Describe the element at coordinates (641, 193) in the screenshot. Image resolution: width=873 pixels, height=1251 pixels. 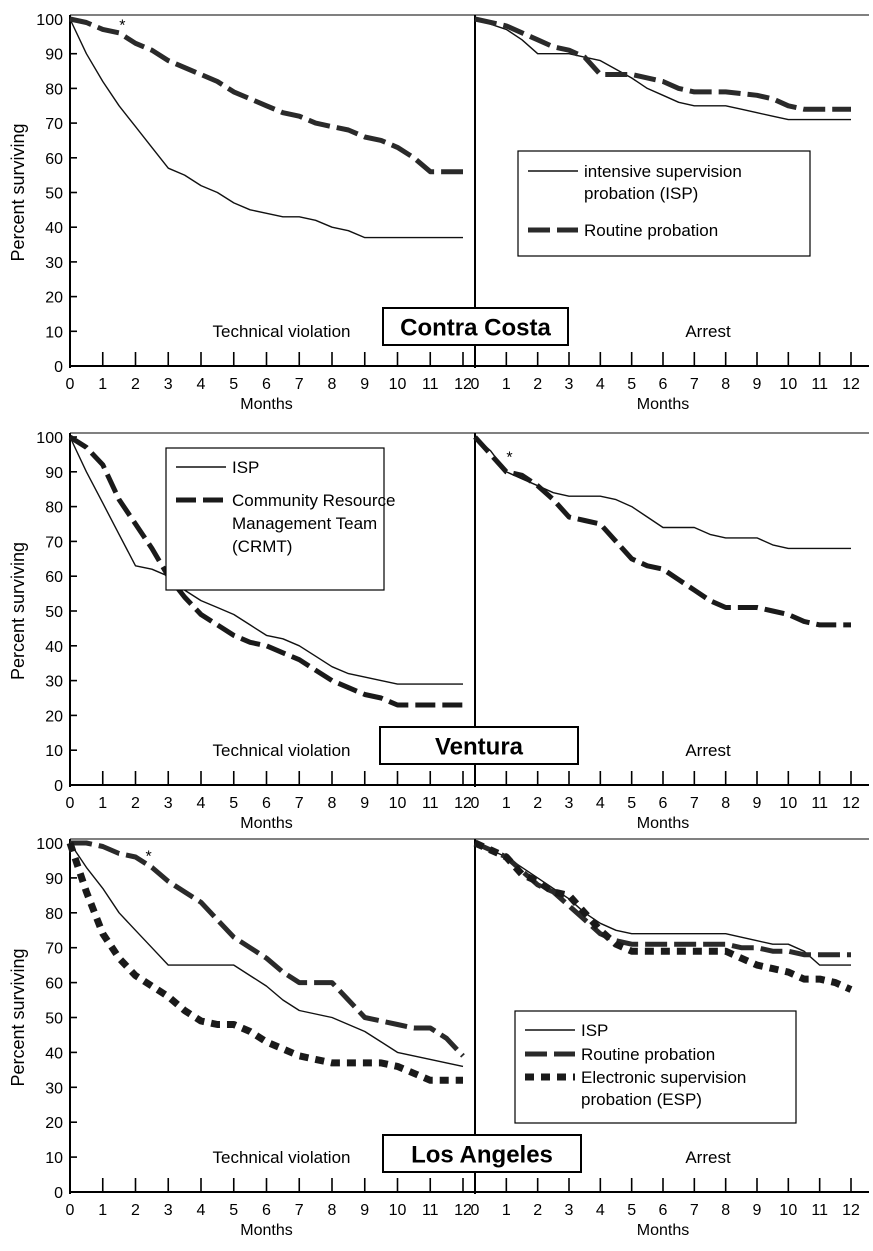
I see `legend-entry-label: probation (ISP)` at that location.